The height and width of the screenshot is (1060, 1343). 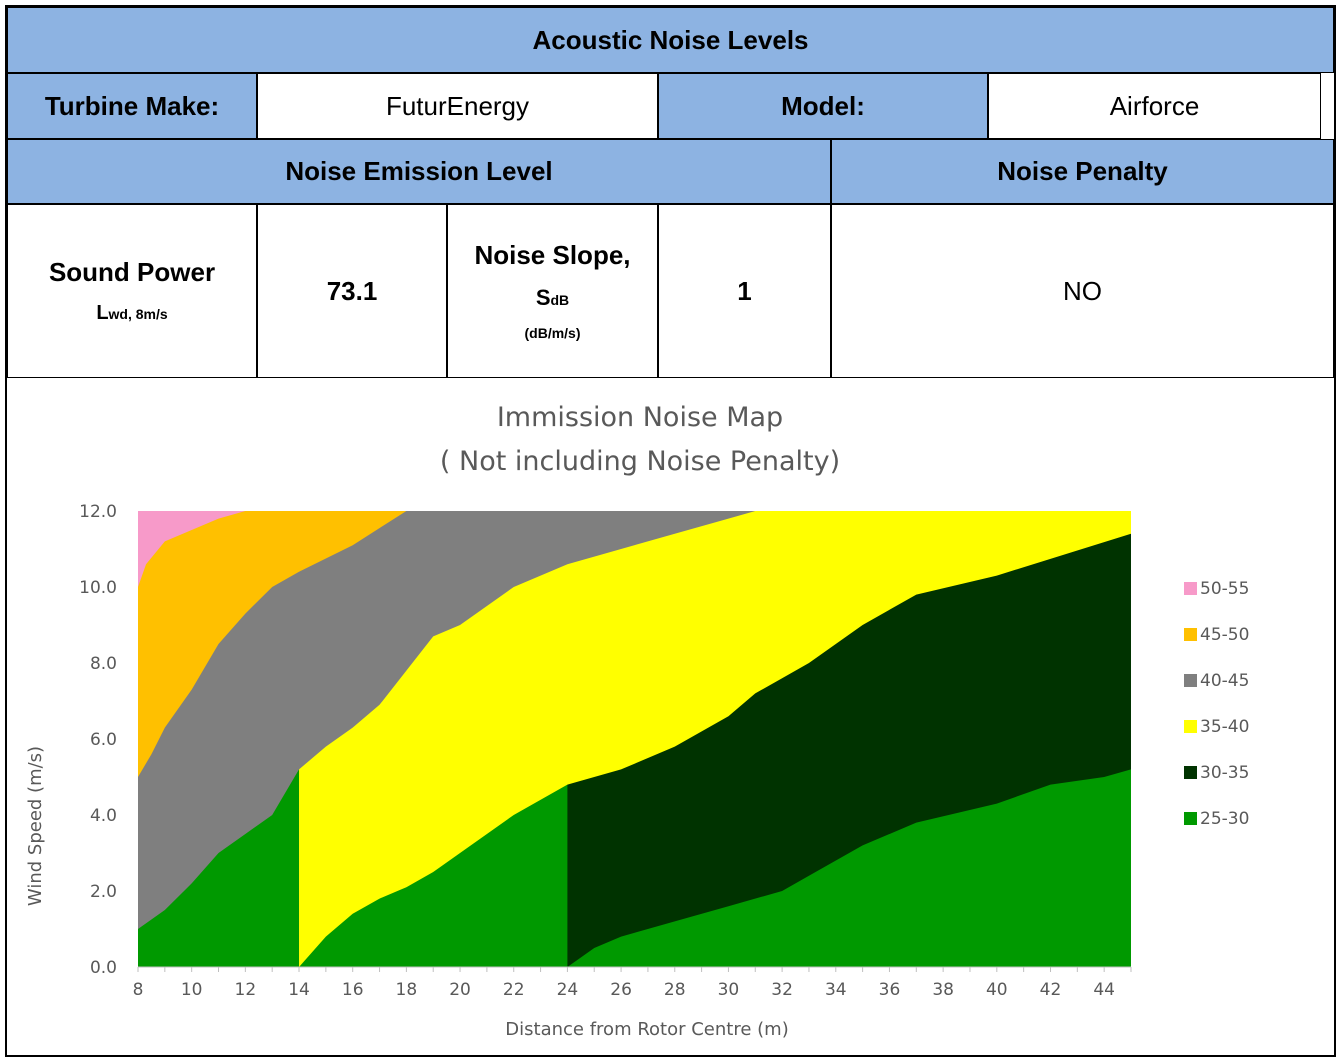 What do you see at coordinates (836, 990) in the screenshot?
I see `x-tick-label: 34` at bounding box center [836, 990].